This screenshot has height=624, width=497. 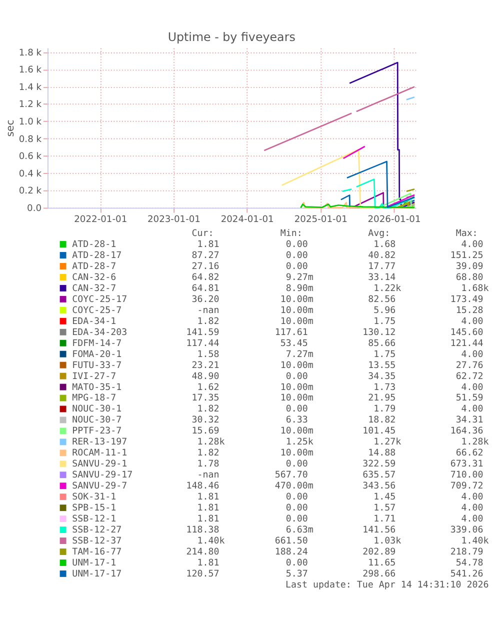 I want to click on text: 1.45, so click(x=385, y=497).